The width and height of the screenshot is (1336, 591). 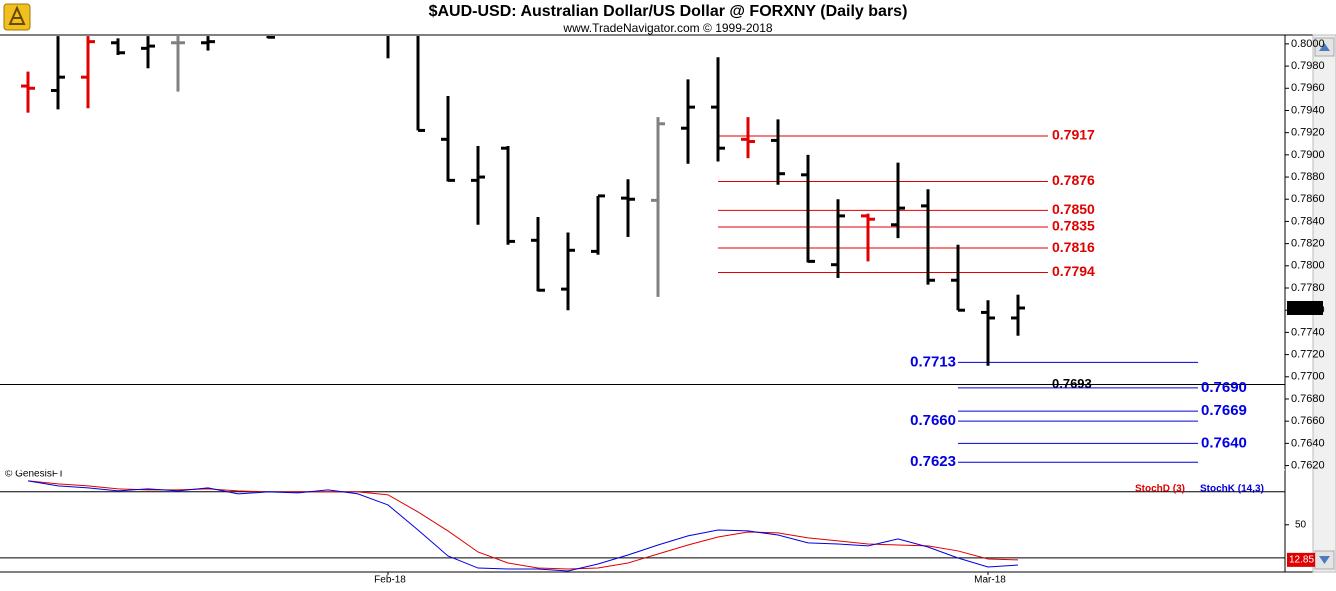 I want to click on last-stoch-box, so click(x=1301, y=559).